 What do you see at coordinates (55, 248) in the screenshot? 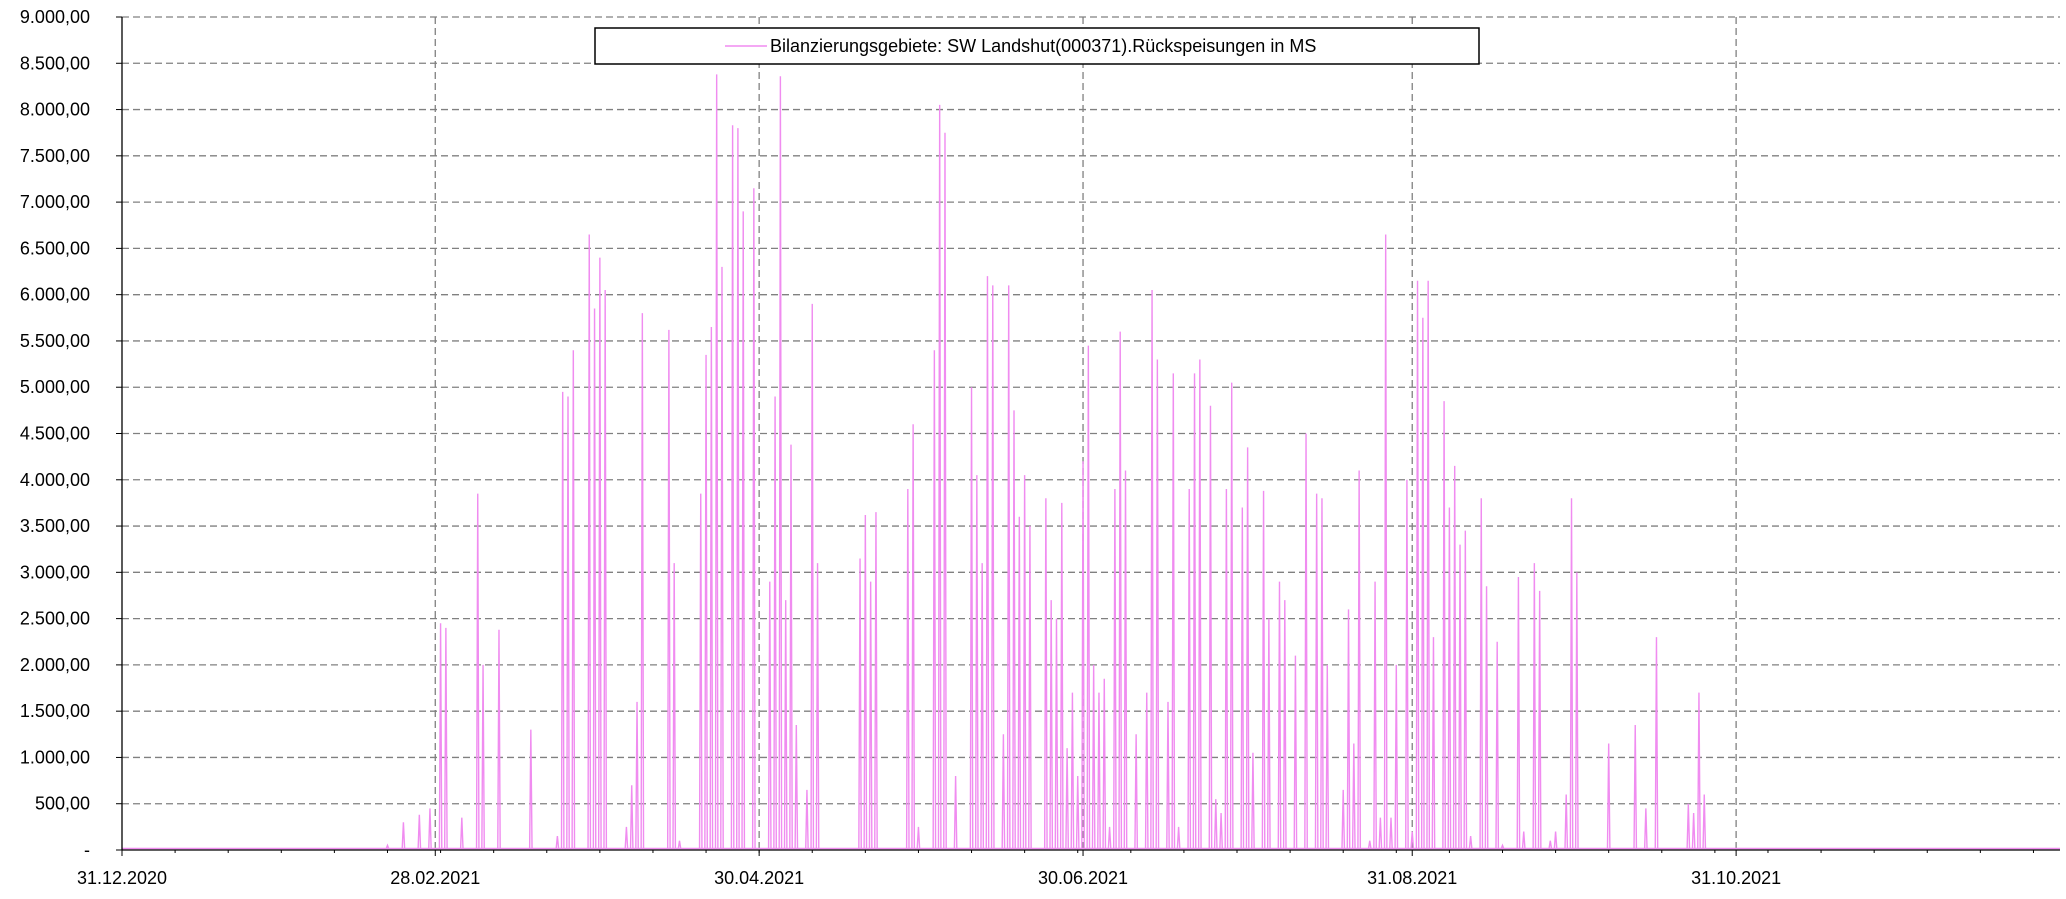
I see `y-tick-label: 6.500,00` at bounding box center [55, 248].